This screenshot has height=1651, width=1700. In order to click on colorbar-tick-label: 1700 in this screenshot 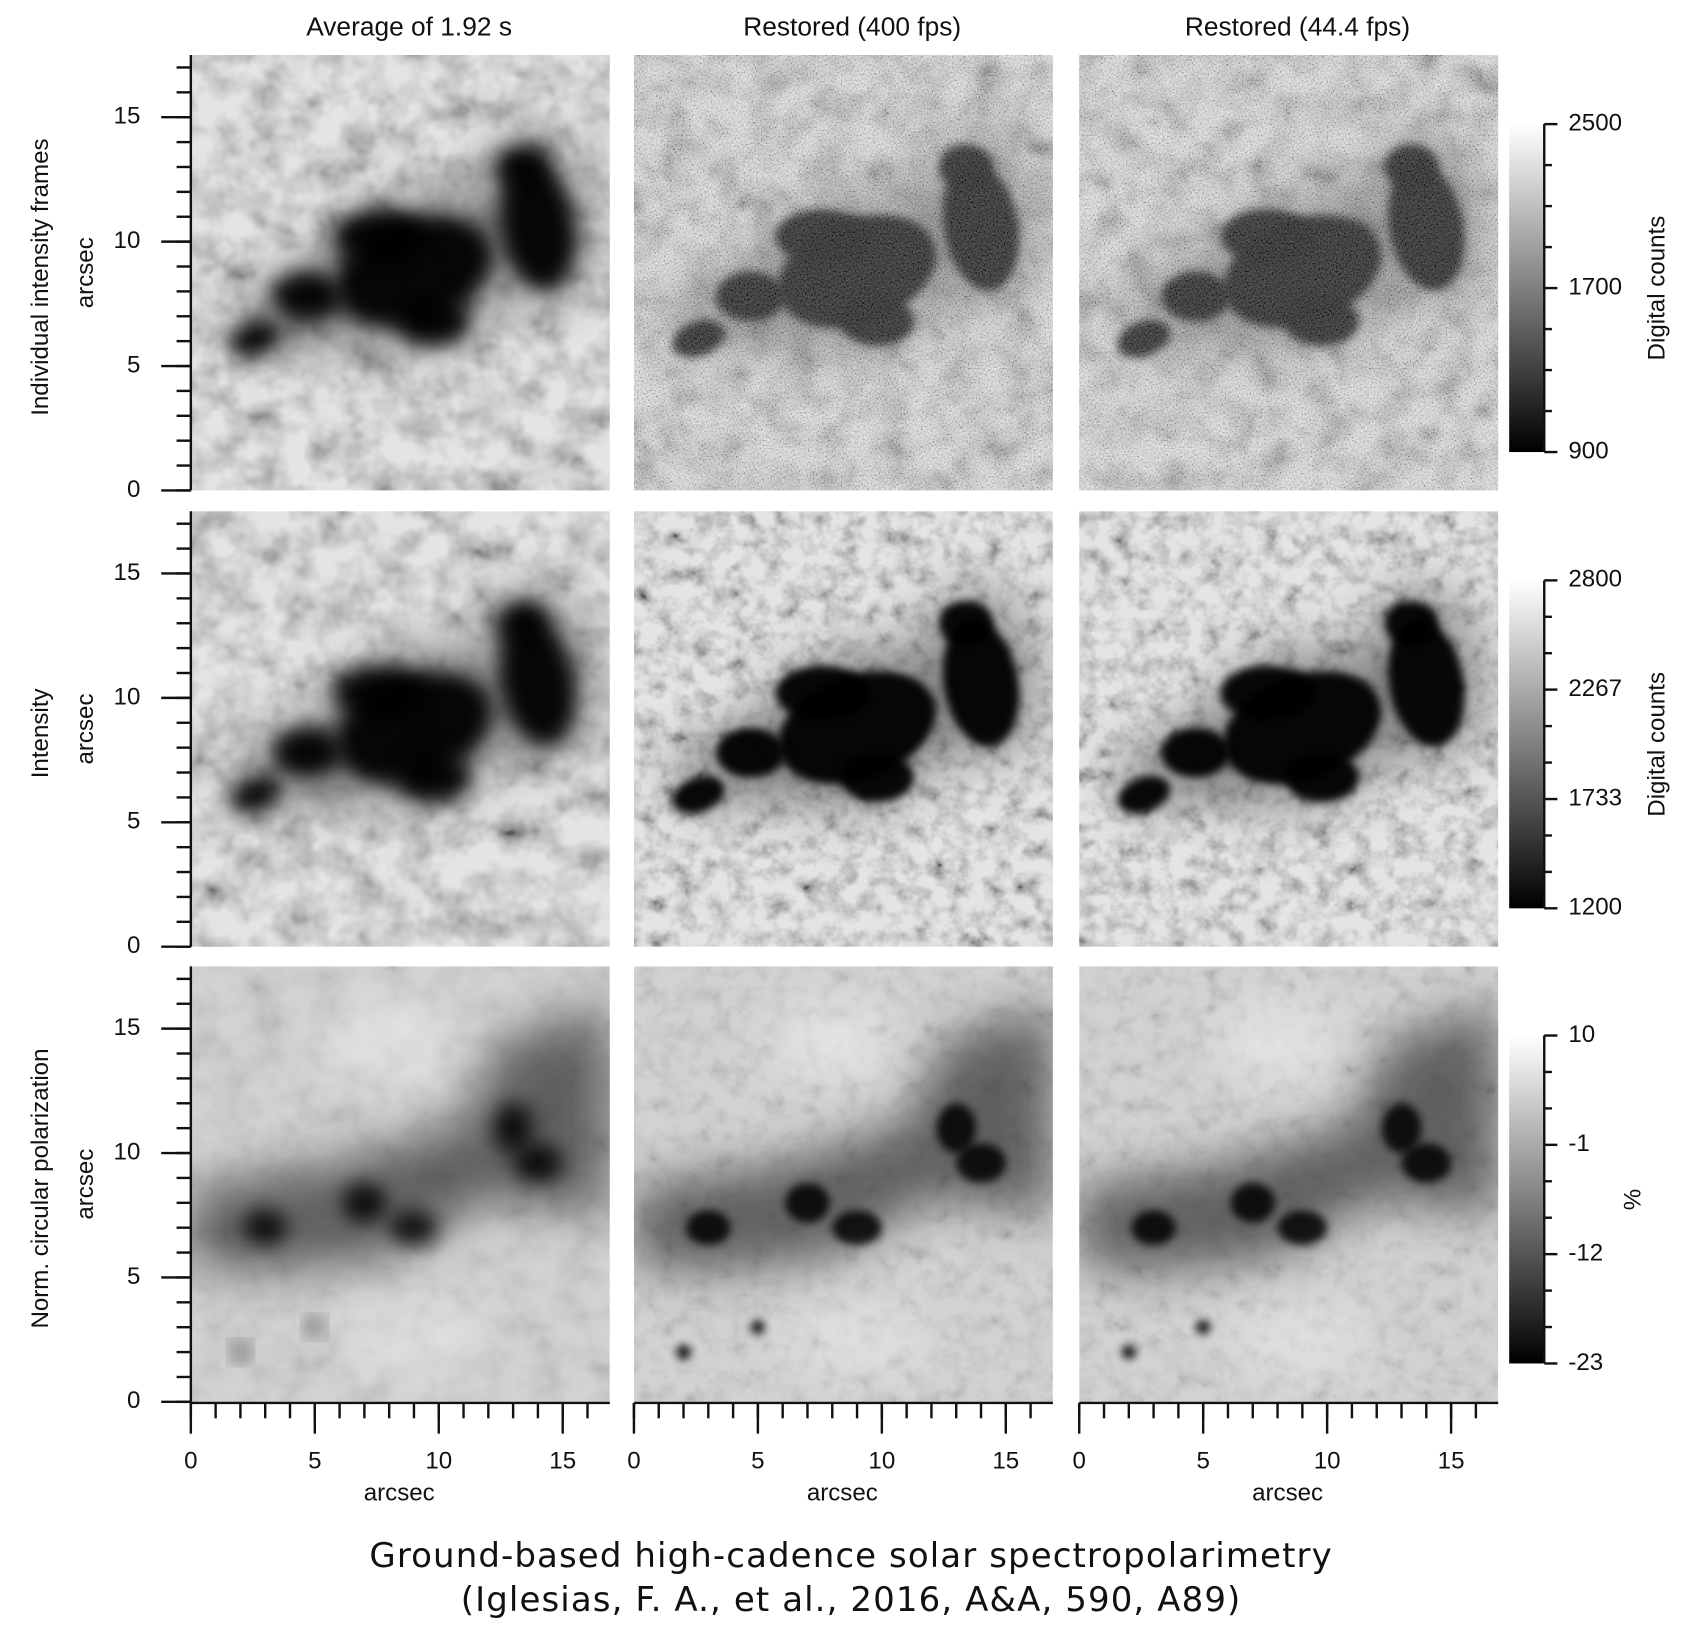, I will do `click(1595, 286)`.